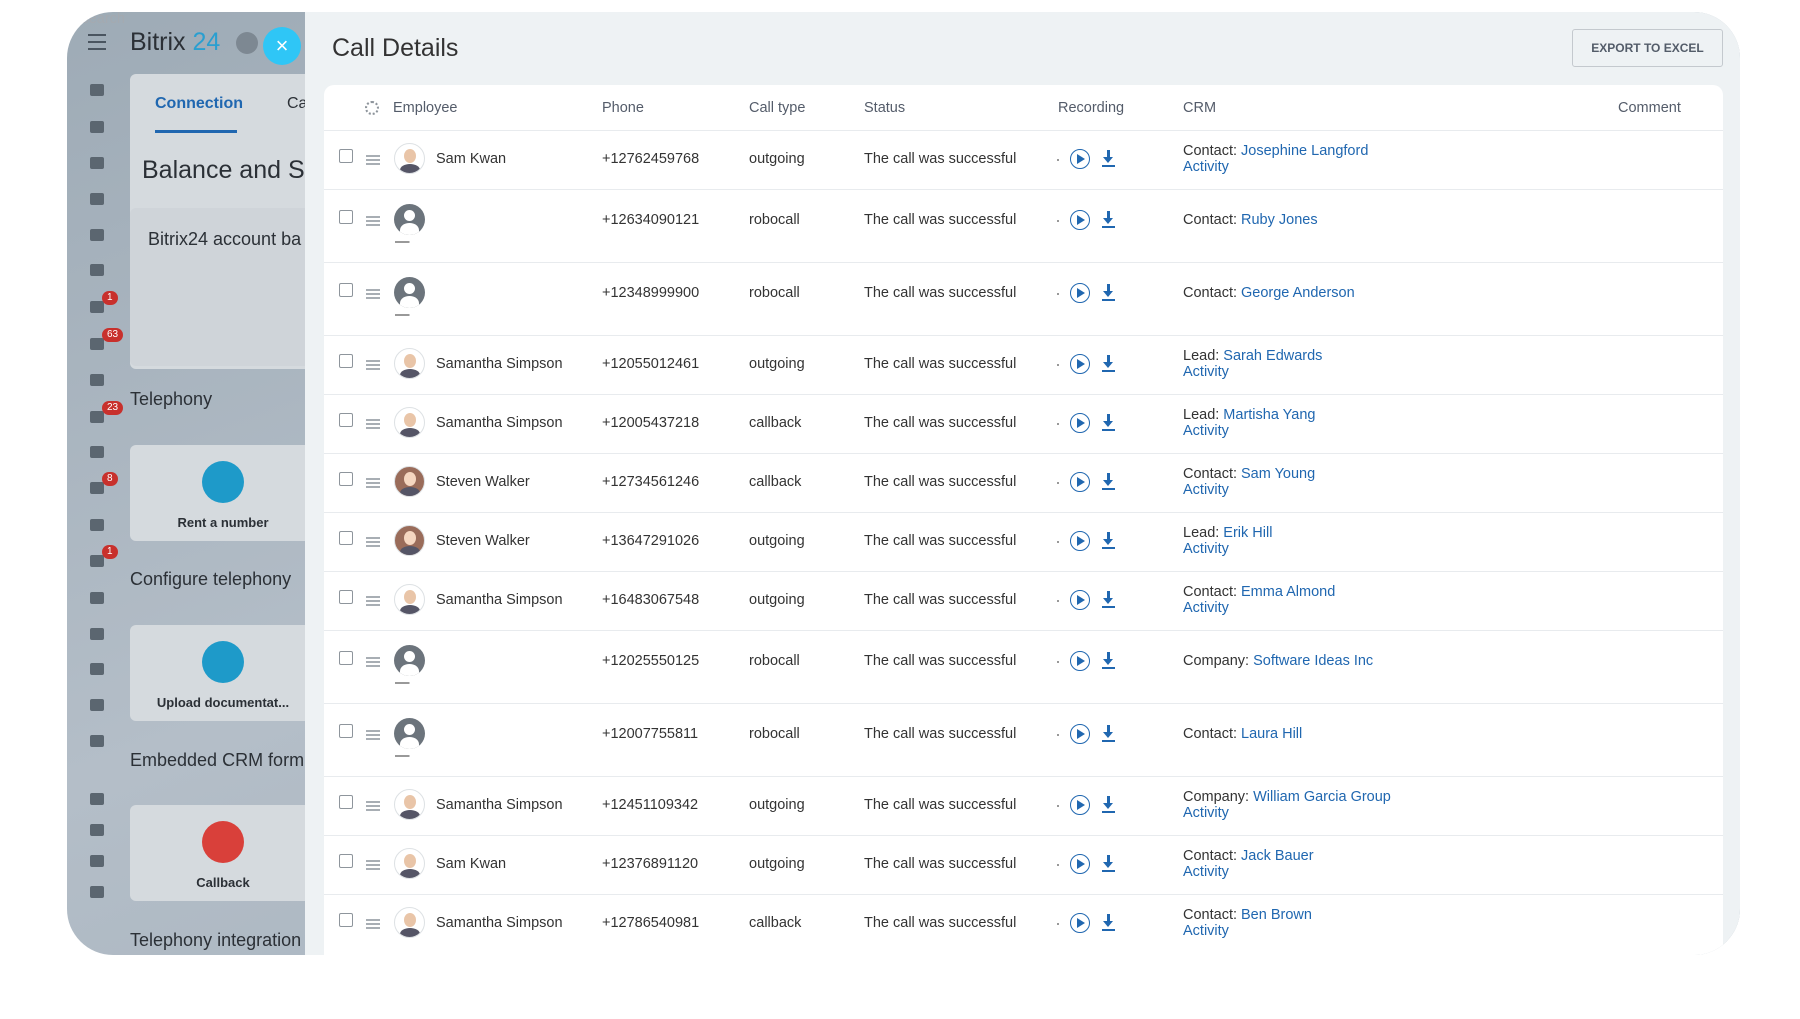  Describe the element at coordinates (885, 108) in the screenshot. I see `column-header: Status` at that location.